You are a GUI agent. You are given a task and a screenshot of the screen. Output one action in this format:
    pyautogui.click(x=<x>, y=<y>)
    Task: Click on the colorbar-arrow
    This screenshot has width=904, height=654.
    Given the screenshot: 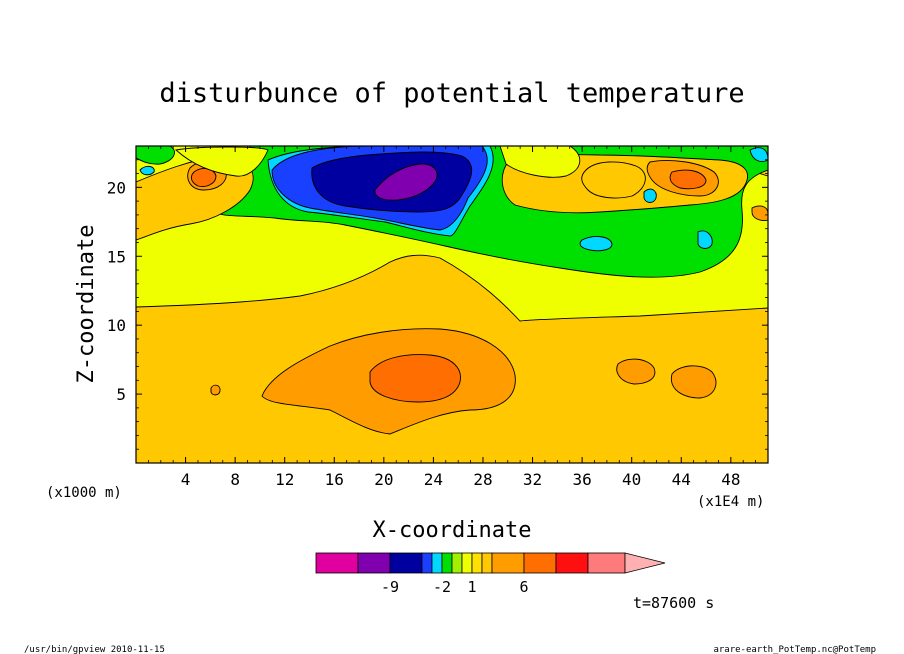 What is the action you would take?
    pyautogui.click(x=645, y=563)
    